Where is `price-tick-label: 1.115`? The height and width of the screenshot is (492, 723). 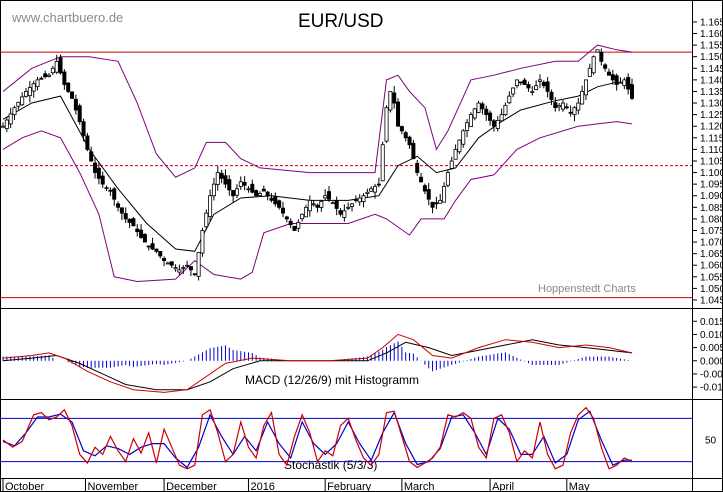 price-tick-label: 1.115 is located at coordinates (711, 138).